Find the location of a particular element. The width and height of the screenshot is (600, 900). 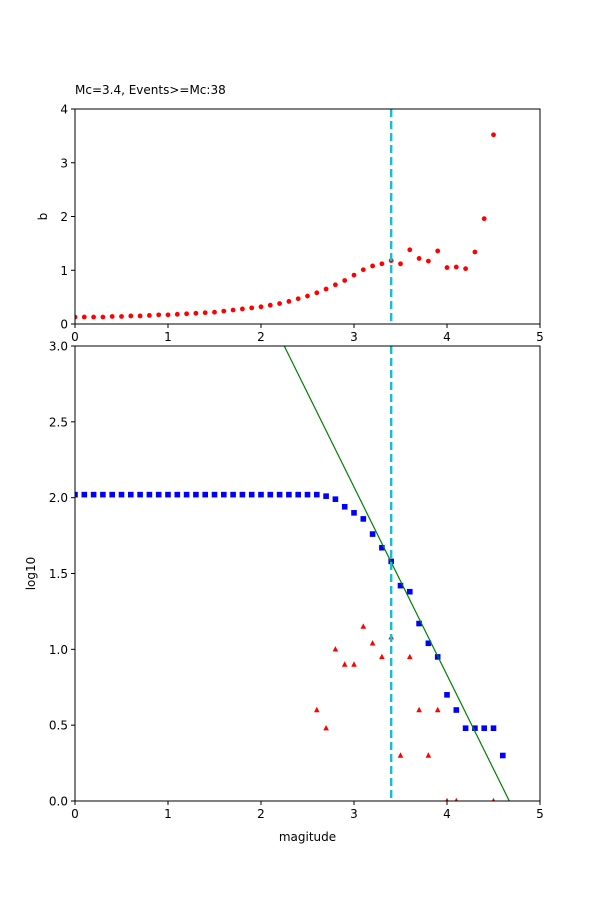

log-count-x-ticks: 0 1 2 3 4 5 is located at coordinates (307, 811).